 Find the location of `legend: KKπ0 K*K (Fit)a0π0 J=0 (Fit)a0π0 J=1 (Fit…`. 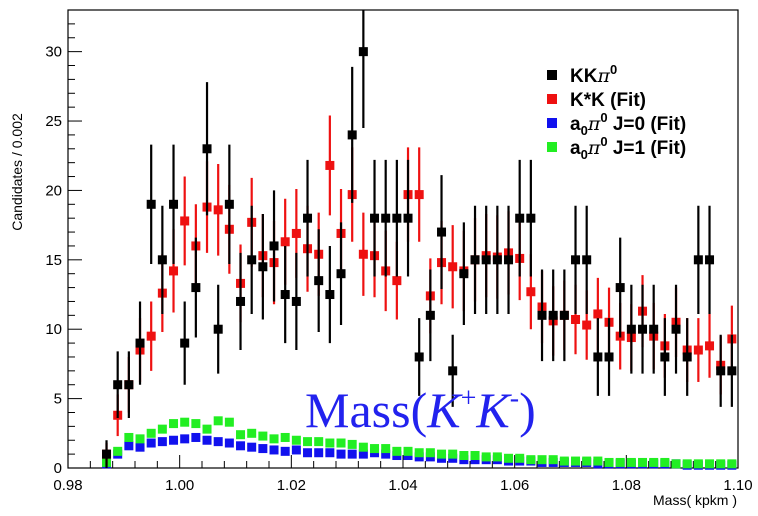

legend: KKπ0 K*K (Fit)a0π0 J=0 (Fit)a0π0 J=1 (Fit… is located at coordinates (616, 112).